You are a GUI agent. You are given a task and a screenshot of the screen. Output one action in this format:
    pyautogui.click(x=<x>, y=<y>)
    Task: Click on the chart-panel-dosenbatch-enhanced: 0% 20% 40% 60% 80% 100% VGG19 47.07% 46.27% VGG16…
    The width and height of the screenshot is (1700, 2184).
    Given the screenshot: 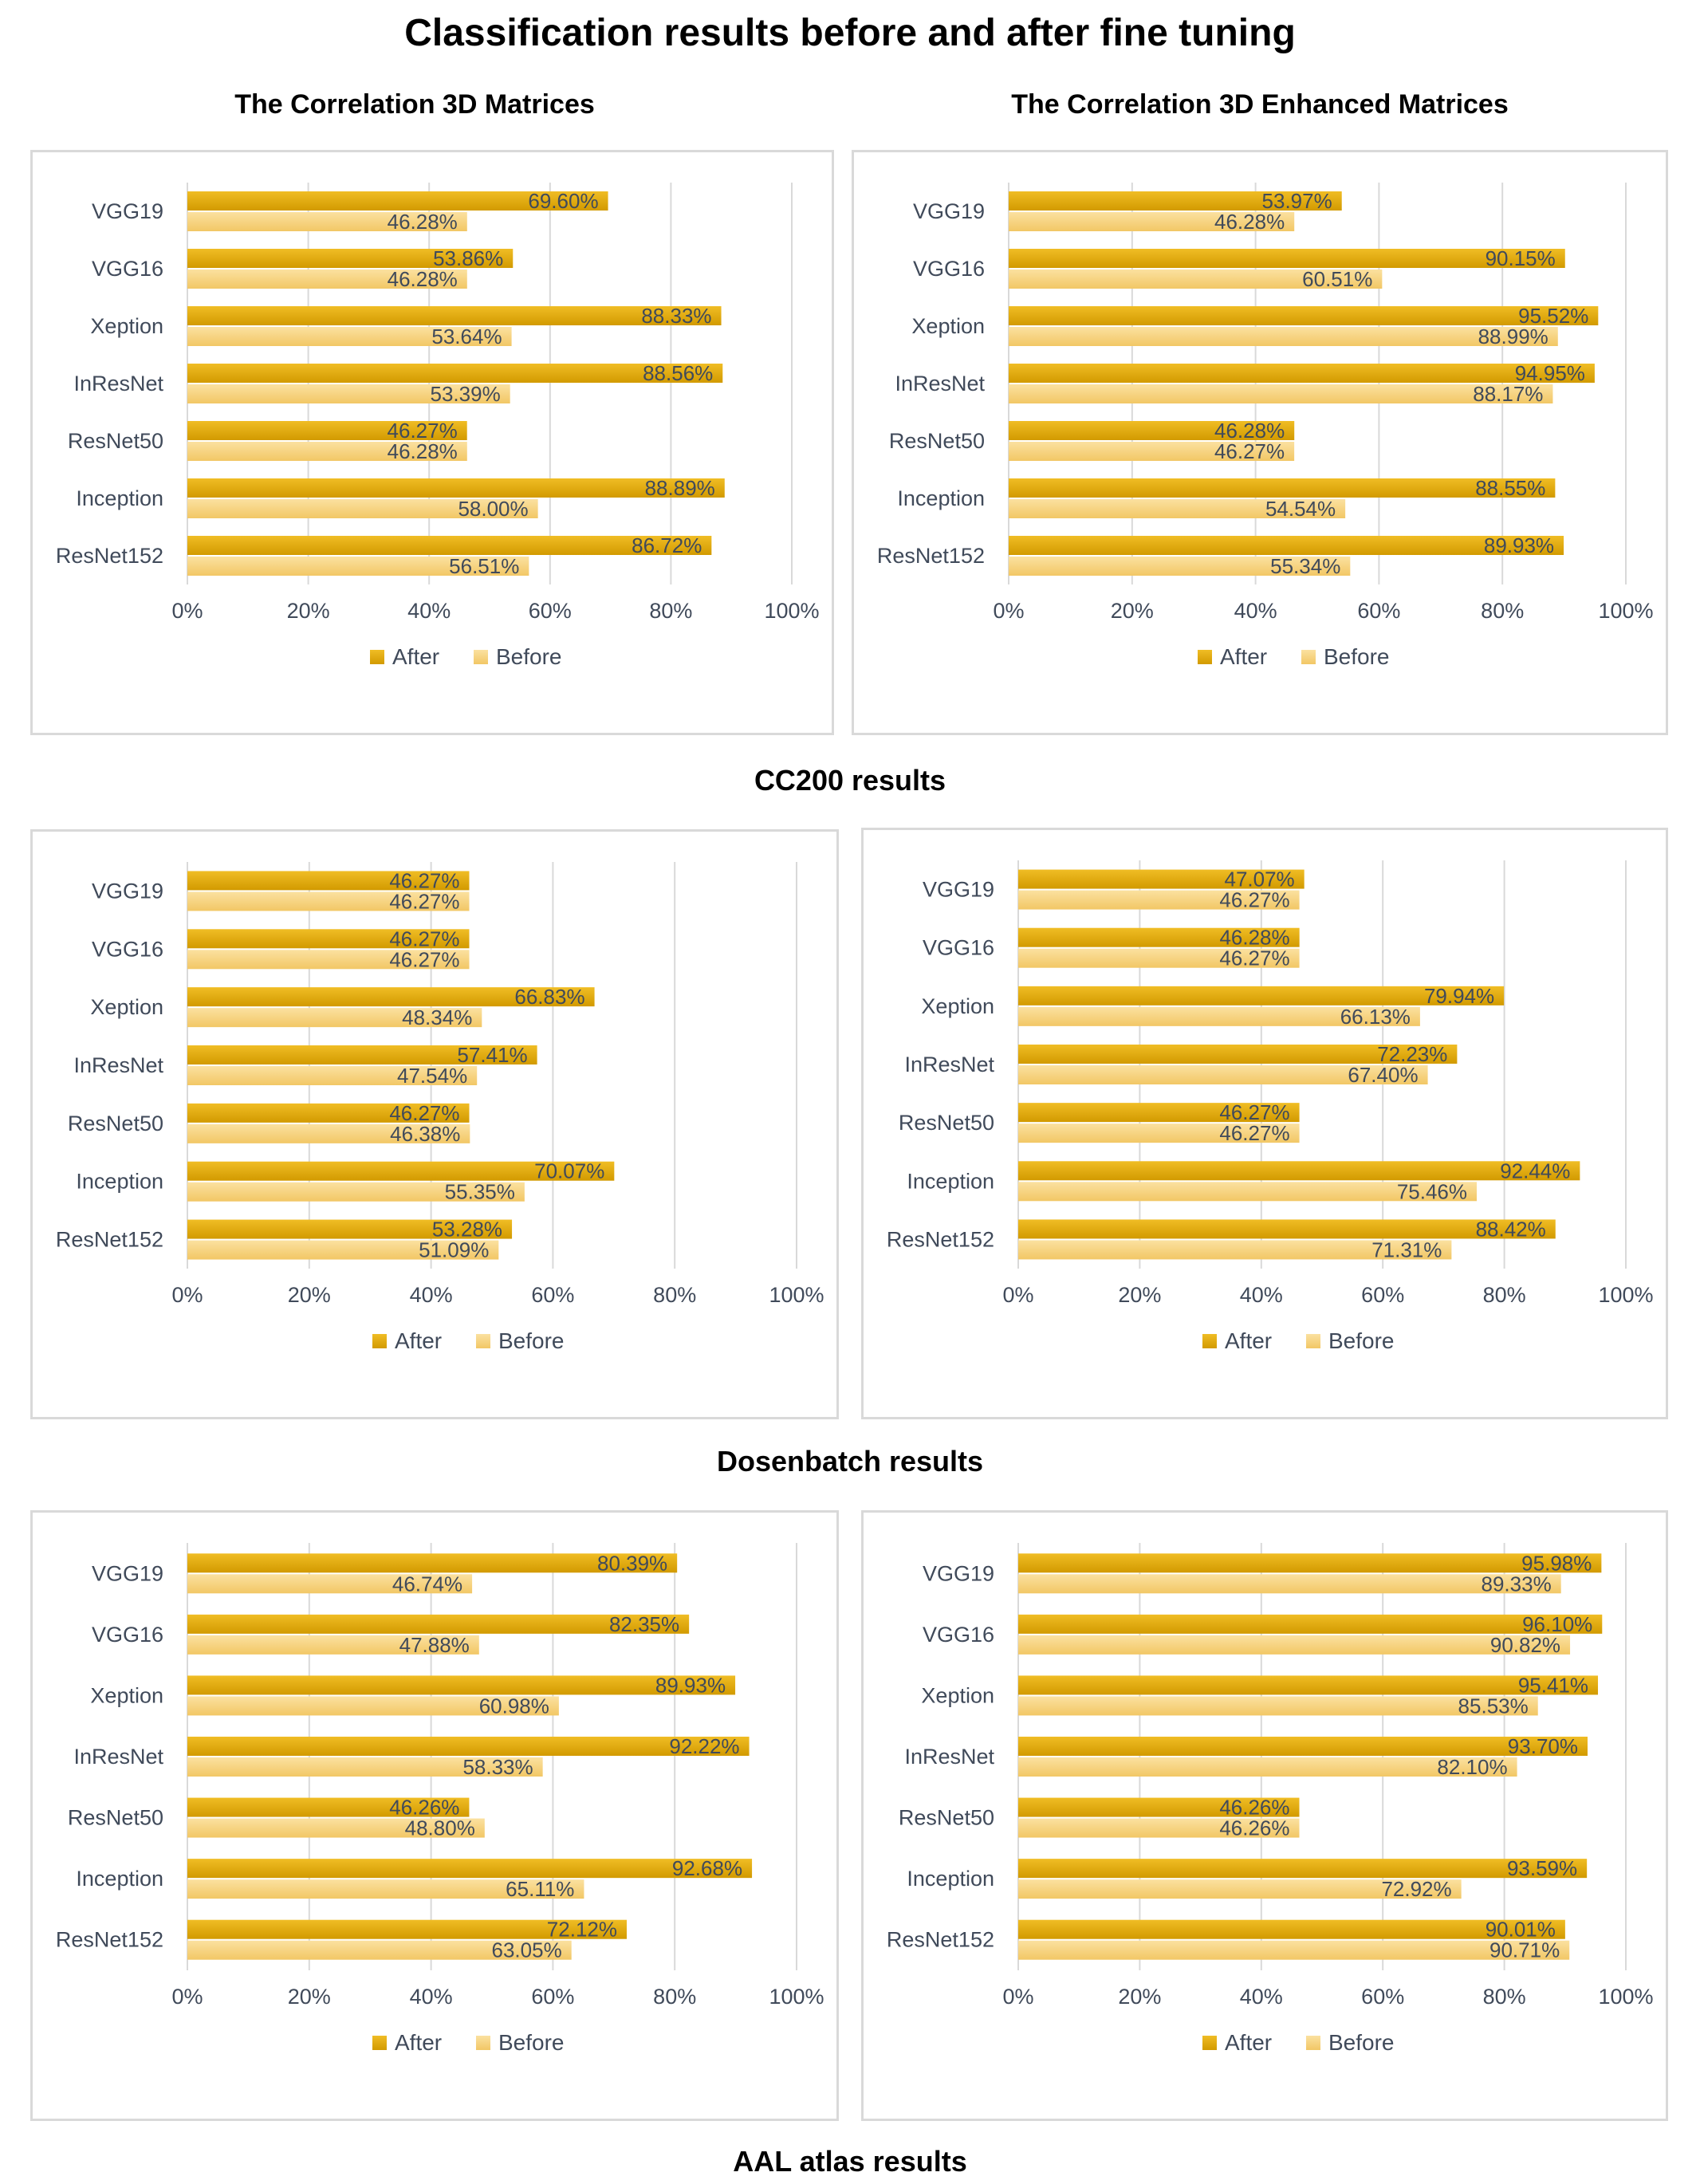 What is the action you would take?
    pyautogui.click(x=1264, y=1123)
    